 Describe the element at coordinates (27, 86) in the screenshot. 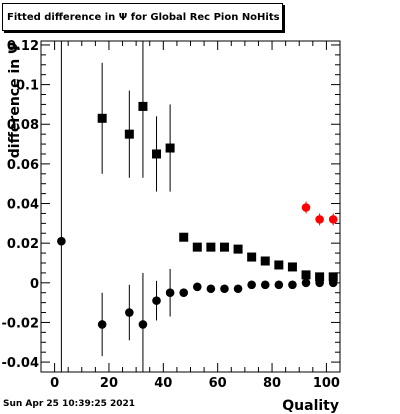

I see `y-tick-label: 0.1` at that location.